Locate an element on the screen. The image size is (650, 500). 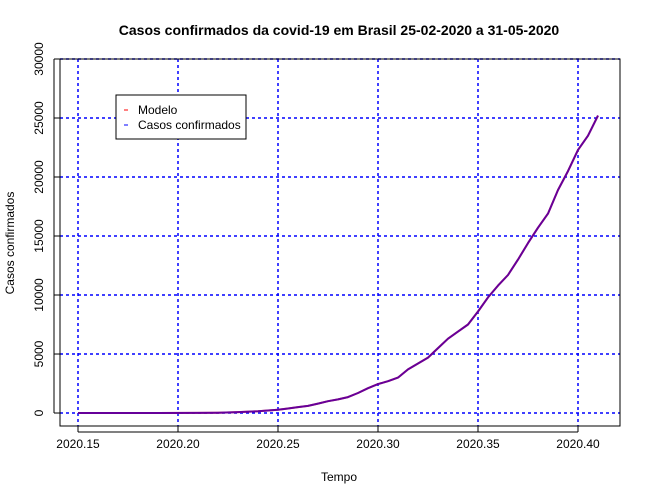
y-axis-label: Casos confirmados is located at coordinates (10, 243).